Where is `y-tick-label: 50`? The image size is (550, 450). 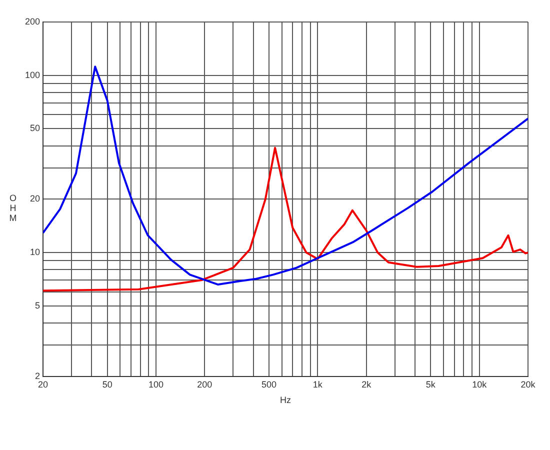 y-tick-label: 50 is located at coordinates (35, 128).